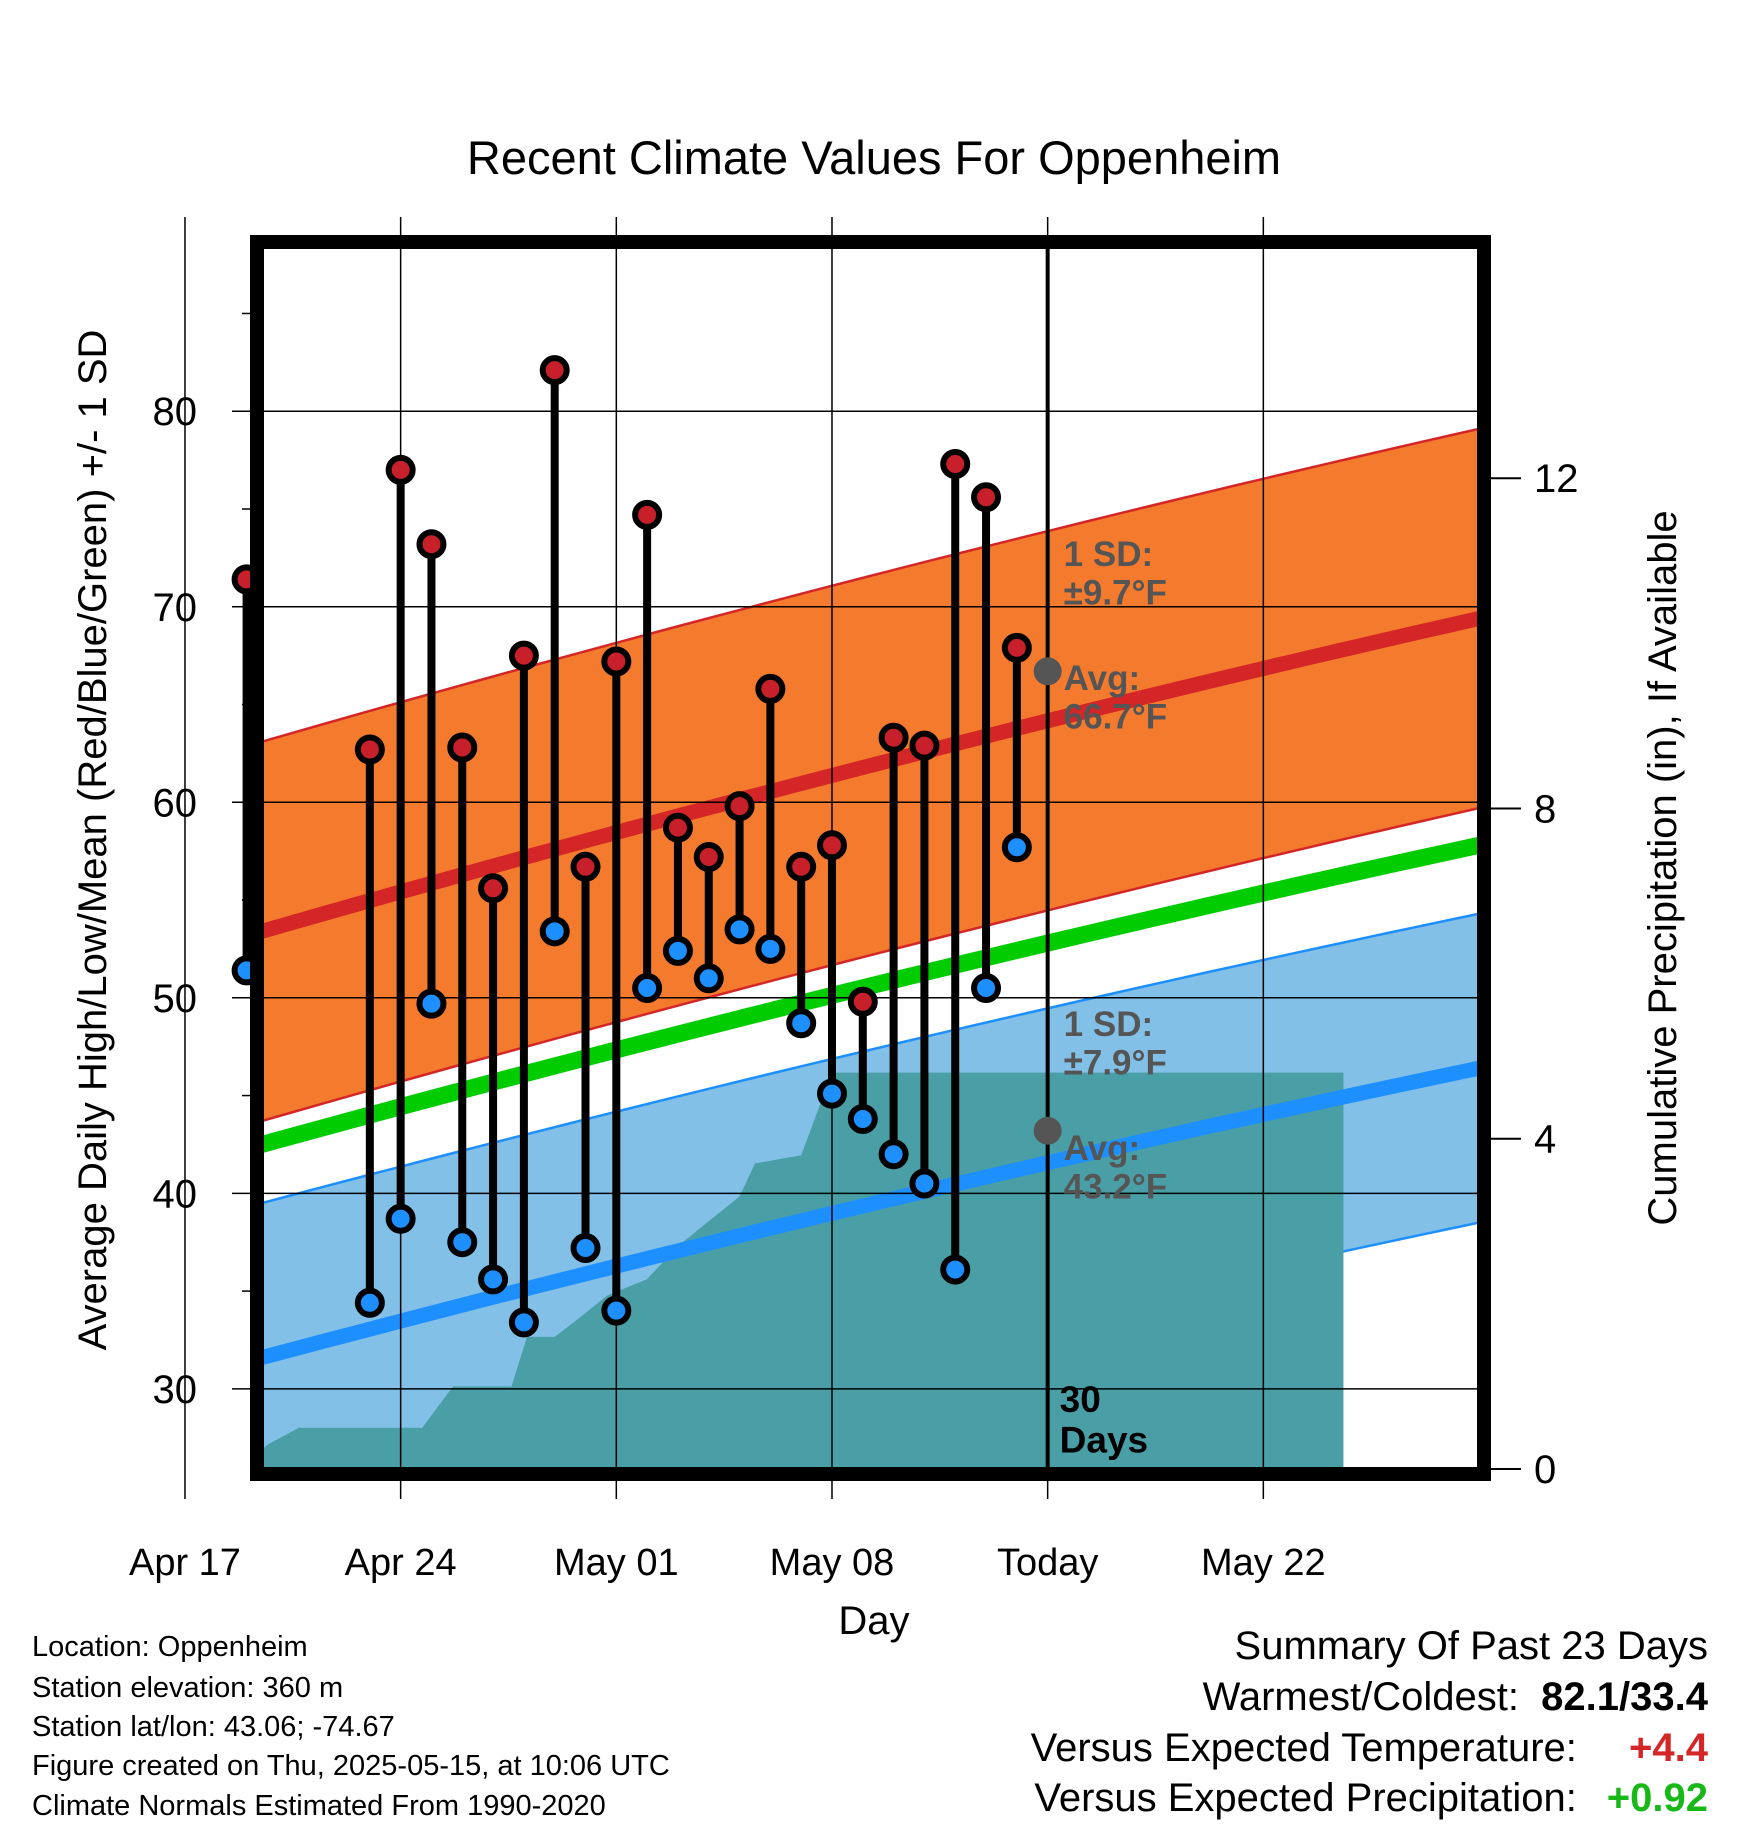 The height and width of the screenshot is (1828, 1748). I want to click on y-tick-label-right: 0, so click(1545, 1470).